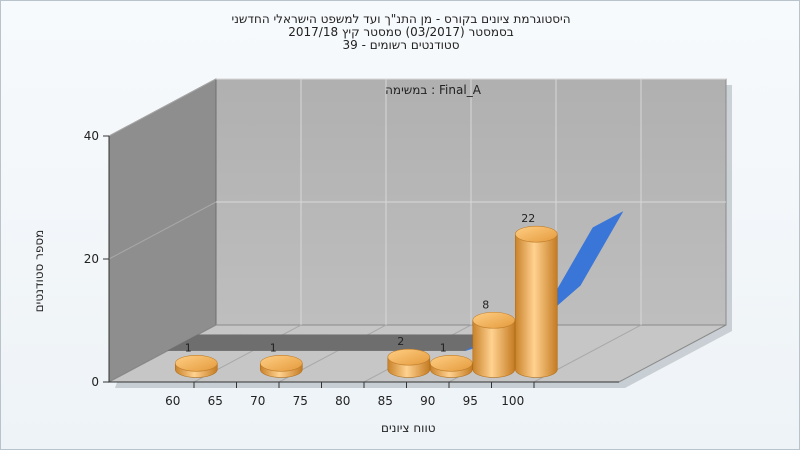 The image size is (800, 450). Describe the element at coordinates (300, 401) in the screenshot. I see `x-tick-label: 75` at that location.